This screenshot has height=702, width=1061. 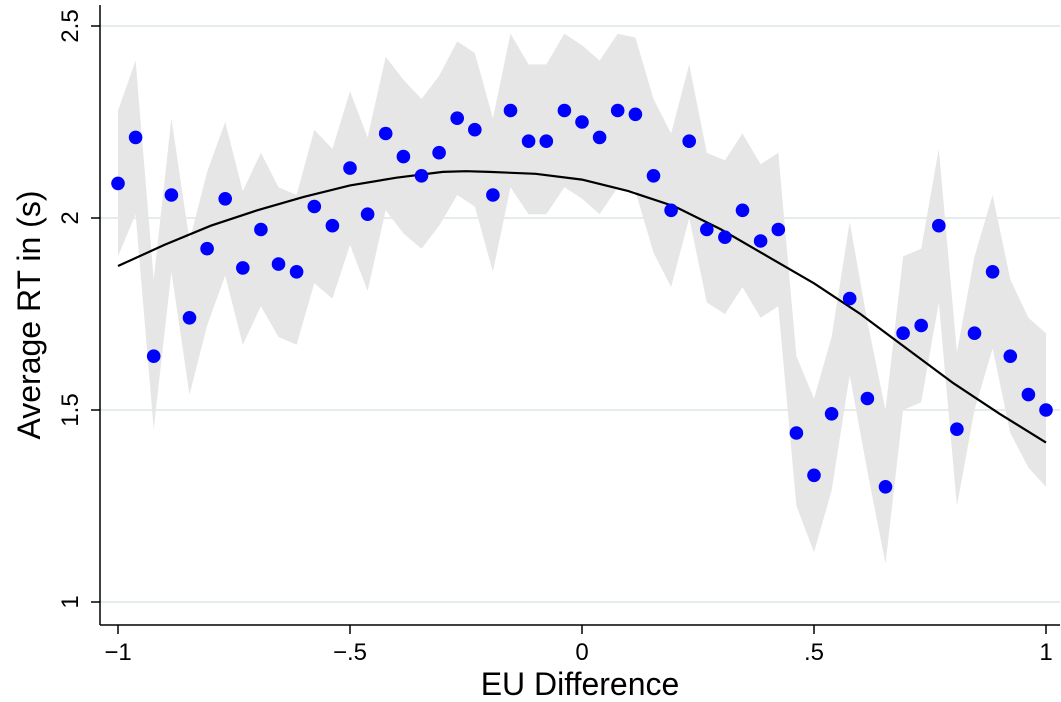 I want to click on y-tick-label: 1, so click(x=70, y=601).